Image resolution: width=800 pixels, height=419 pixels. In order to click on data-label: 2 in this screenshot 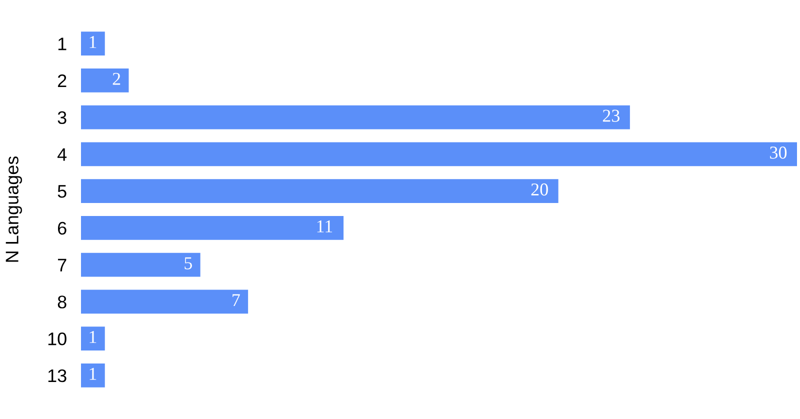, I will do `click(116, 78)`.